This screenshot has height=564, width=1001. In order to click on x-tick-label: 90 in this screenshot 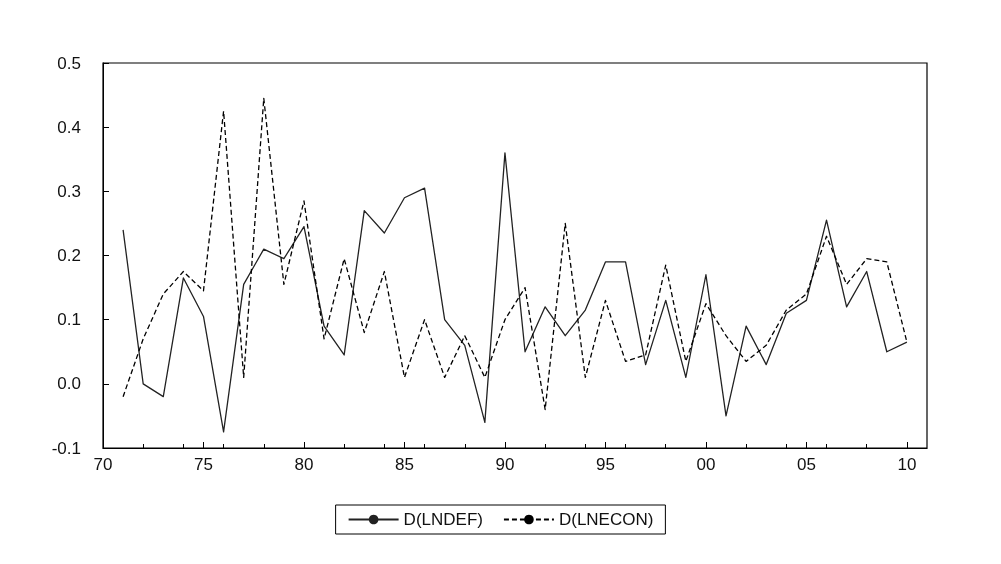, I will do `click(505, 464)`.